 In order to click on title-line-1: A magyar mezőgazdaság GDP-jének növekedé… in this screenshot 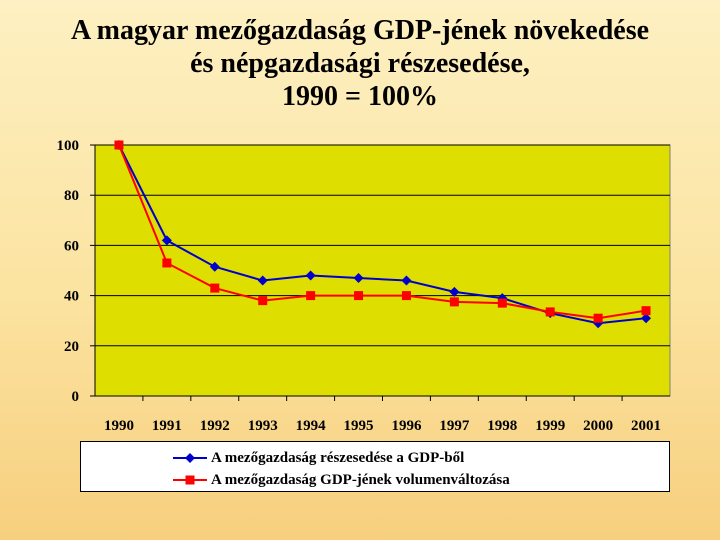, I will do `click(360, 30)`.